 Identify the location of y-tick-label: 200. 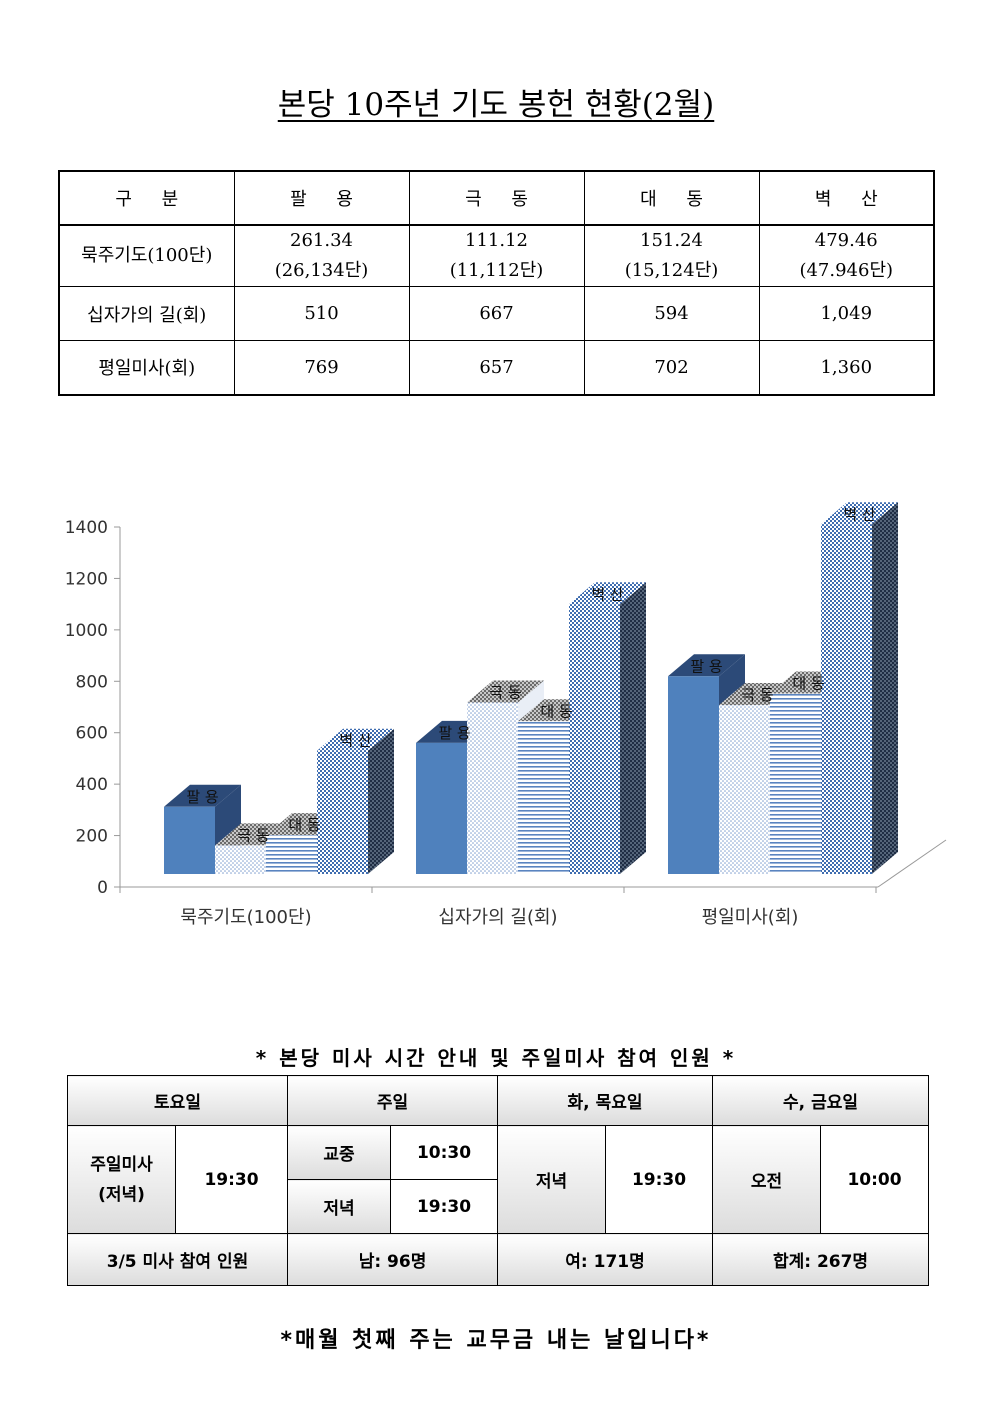
(92, 837).